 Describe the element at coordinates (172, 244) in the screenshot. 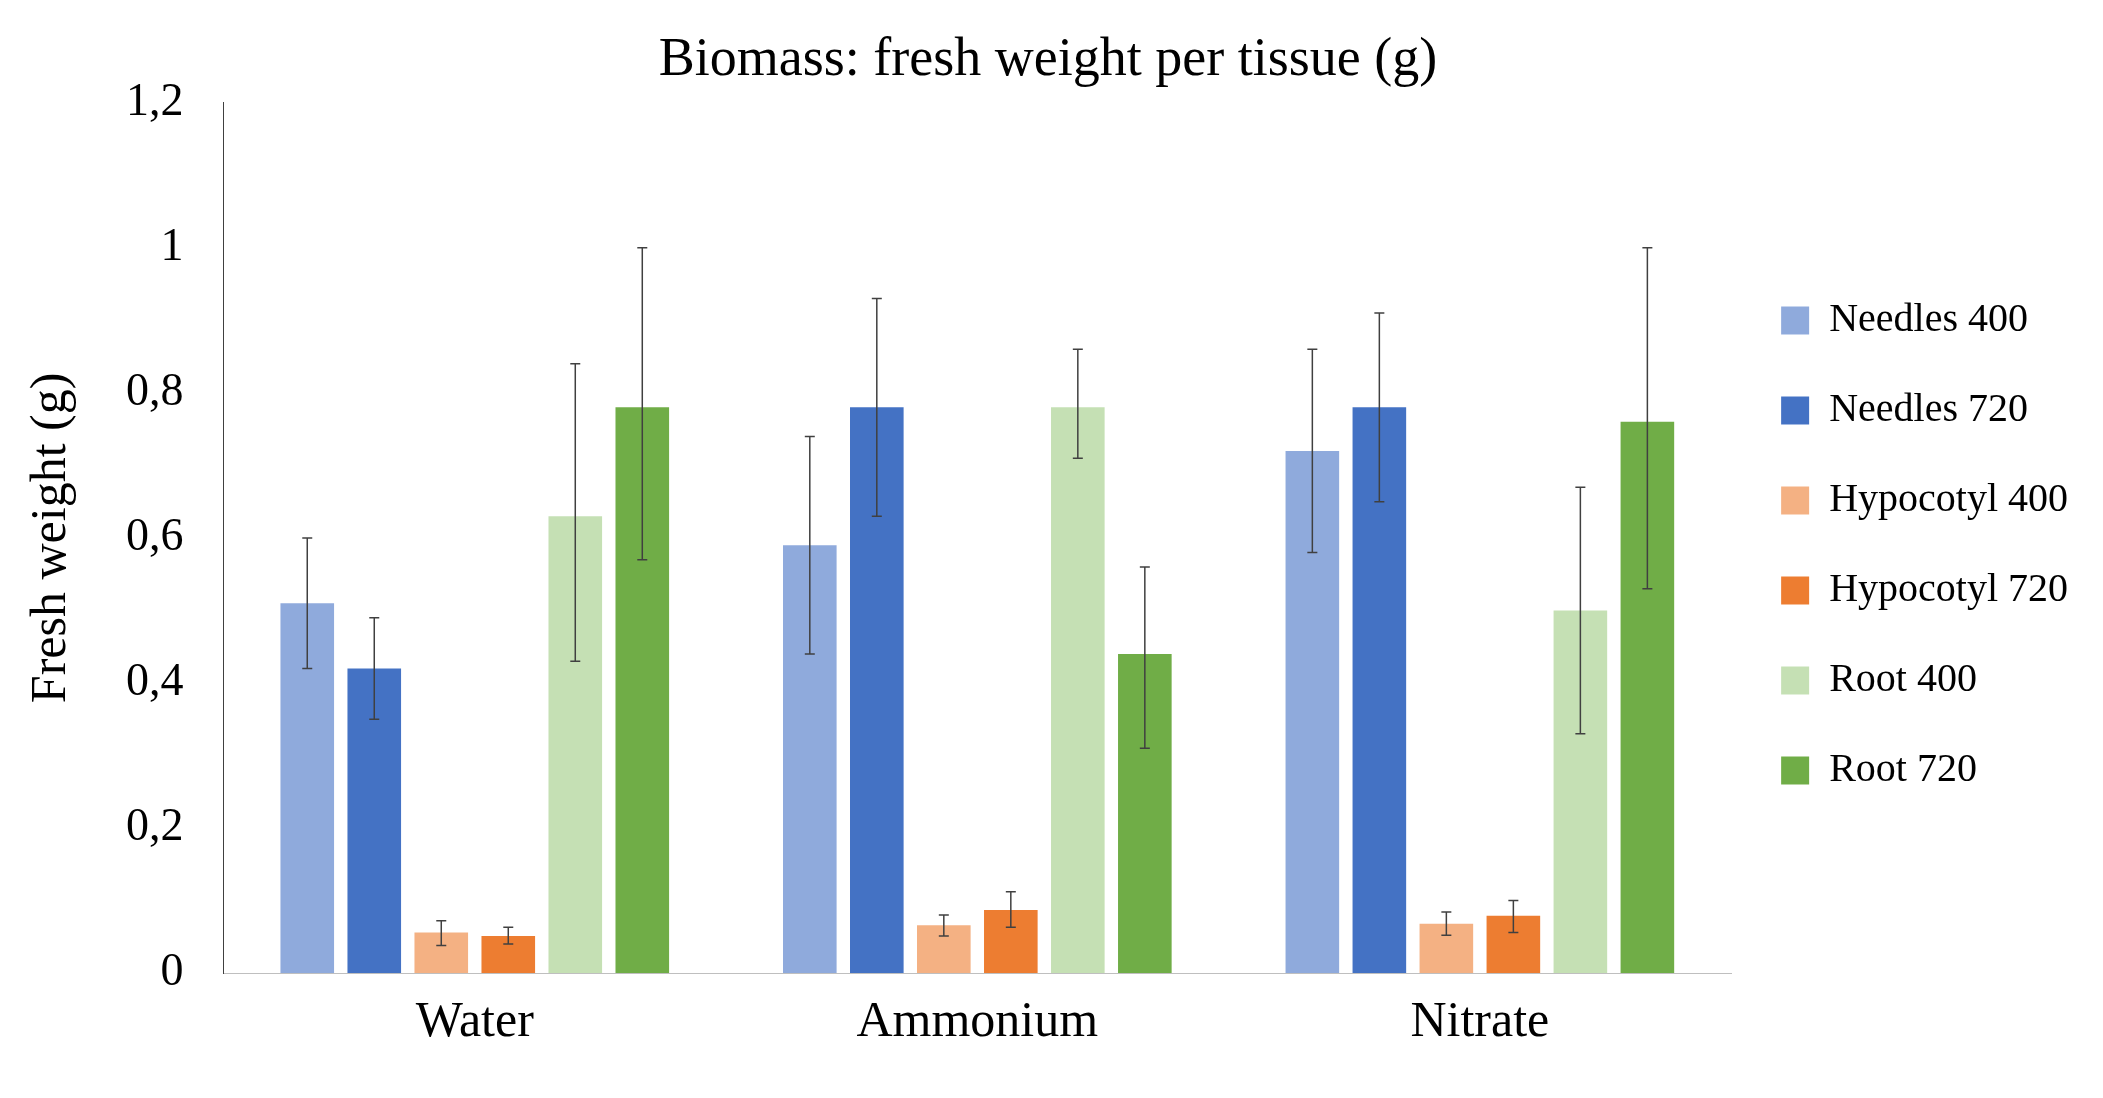

I see `y-tick-label: 1` at that location.